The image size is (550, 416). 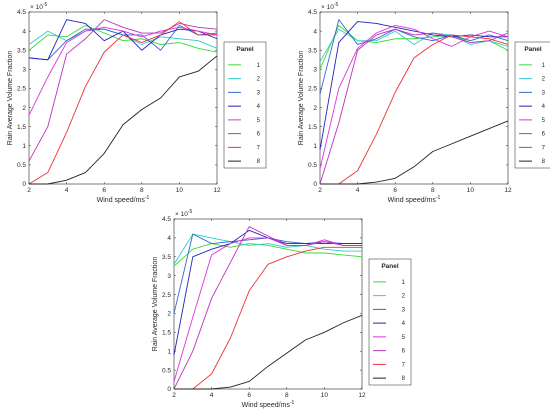 What do you see at coordinates (358, 190) in the screenshot?
I see `x-tick-label: 4` at bounding box center [358, 190].